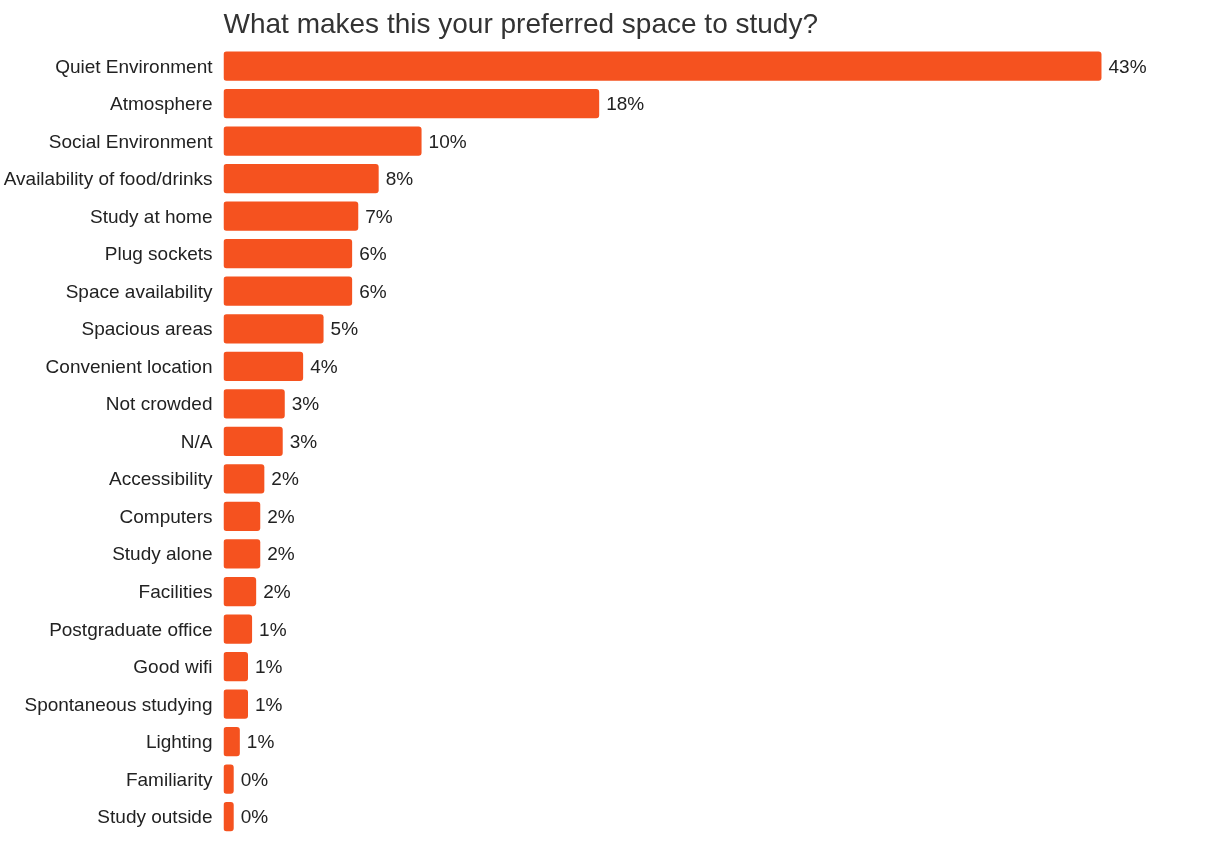 The height and width of the screenshot is (848, 1211). Describe the element at coordinates (175, 592) in the screenshot. I see `y-tick-label: Facilities` at that location.